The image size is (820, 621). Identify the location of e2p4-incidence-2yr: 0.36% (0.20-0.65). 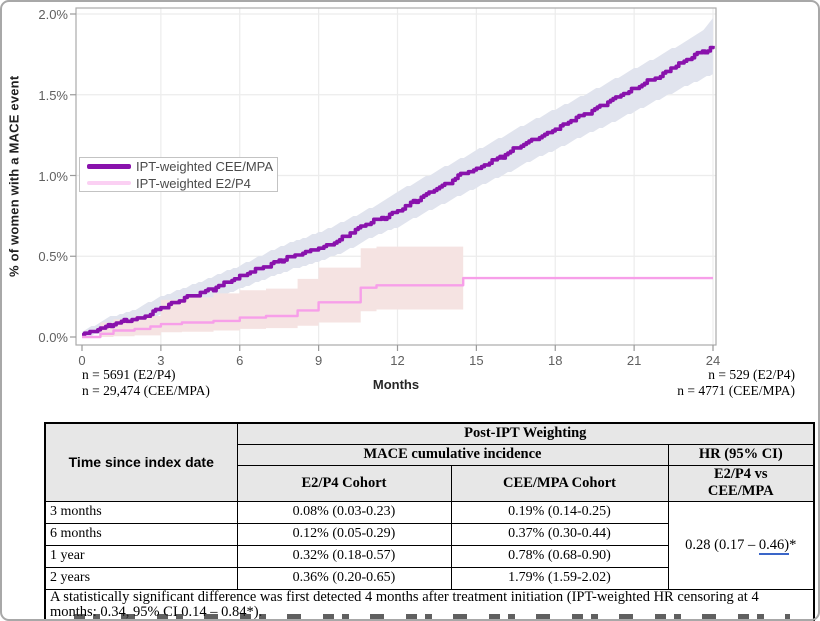
(344, 578).